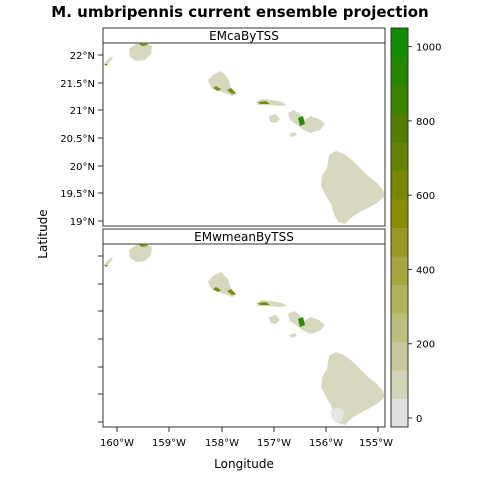 The height and width of the screenshot is (480, 480). Describe the element at coordinates (117, 443) in the screenshot. I see `lon-tick-label: 160°W` at that location.